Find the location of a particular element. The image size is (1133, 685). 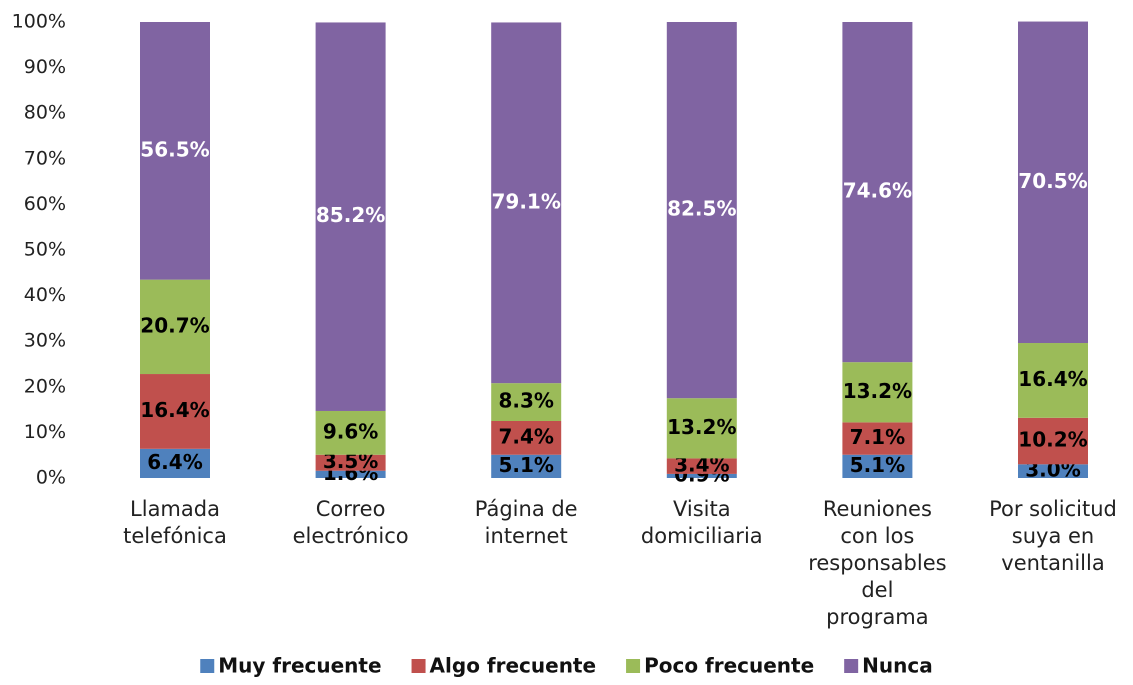

y-tick-label: 60% is located at coordinates (45, 204).